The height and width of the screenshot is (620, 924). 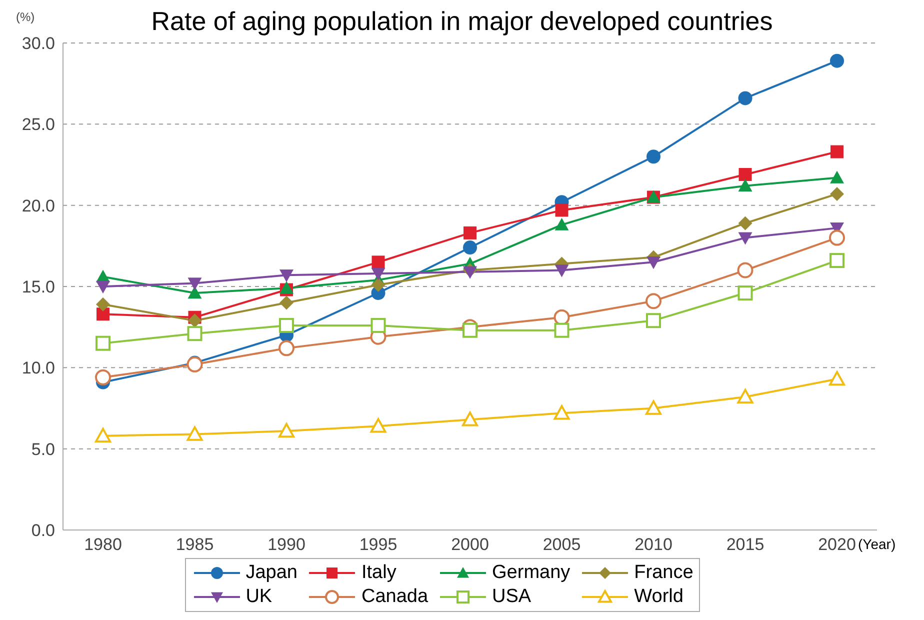 I want to click on x-tick-label: 2015, so click(x=745, y=544).